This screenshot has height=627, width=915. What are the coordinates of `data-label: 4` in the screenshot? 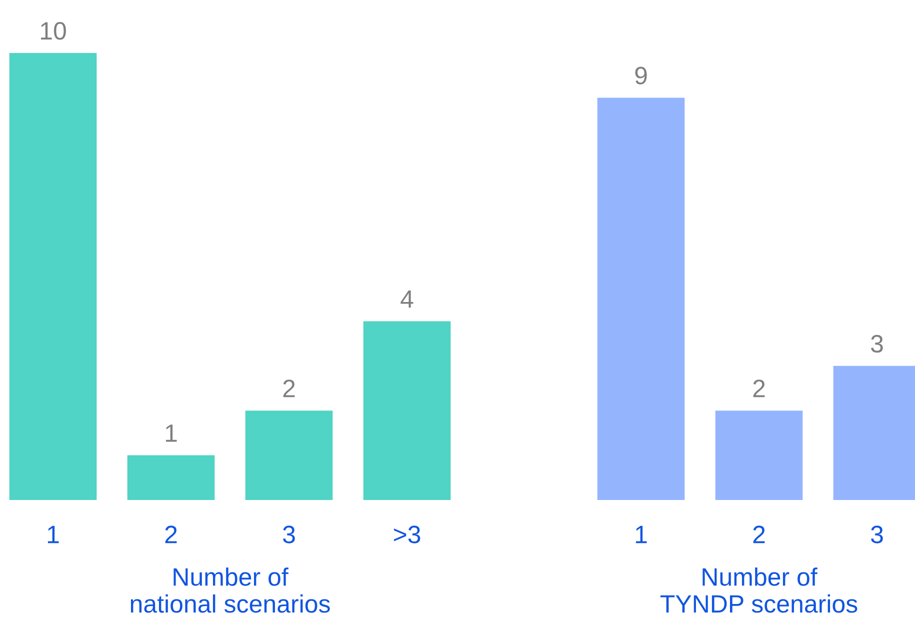 It's located at (407, 299).